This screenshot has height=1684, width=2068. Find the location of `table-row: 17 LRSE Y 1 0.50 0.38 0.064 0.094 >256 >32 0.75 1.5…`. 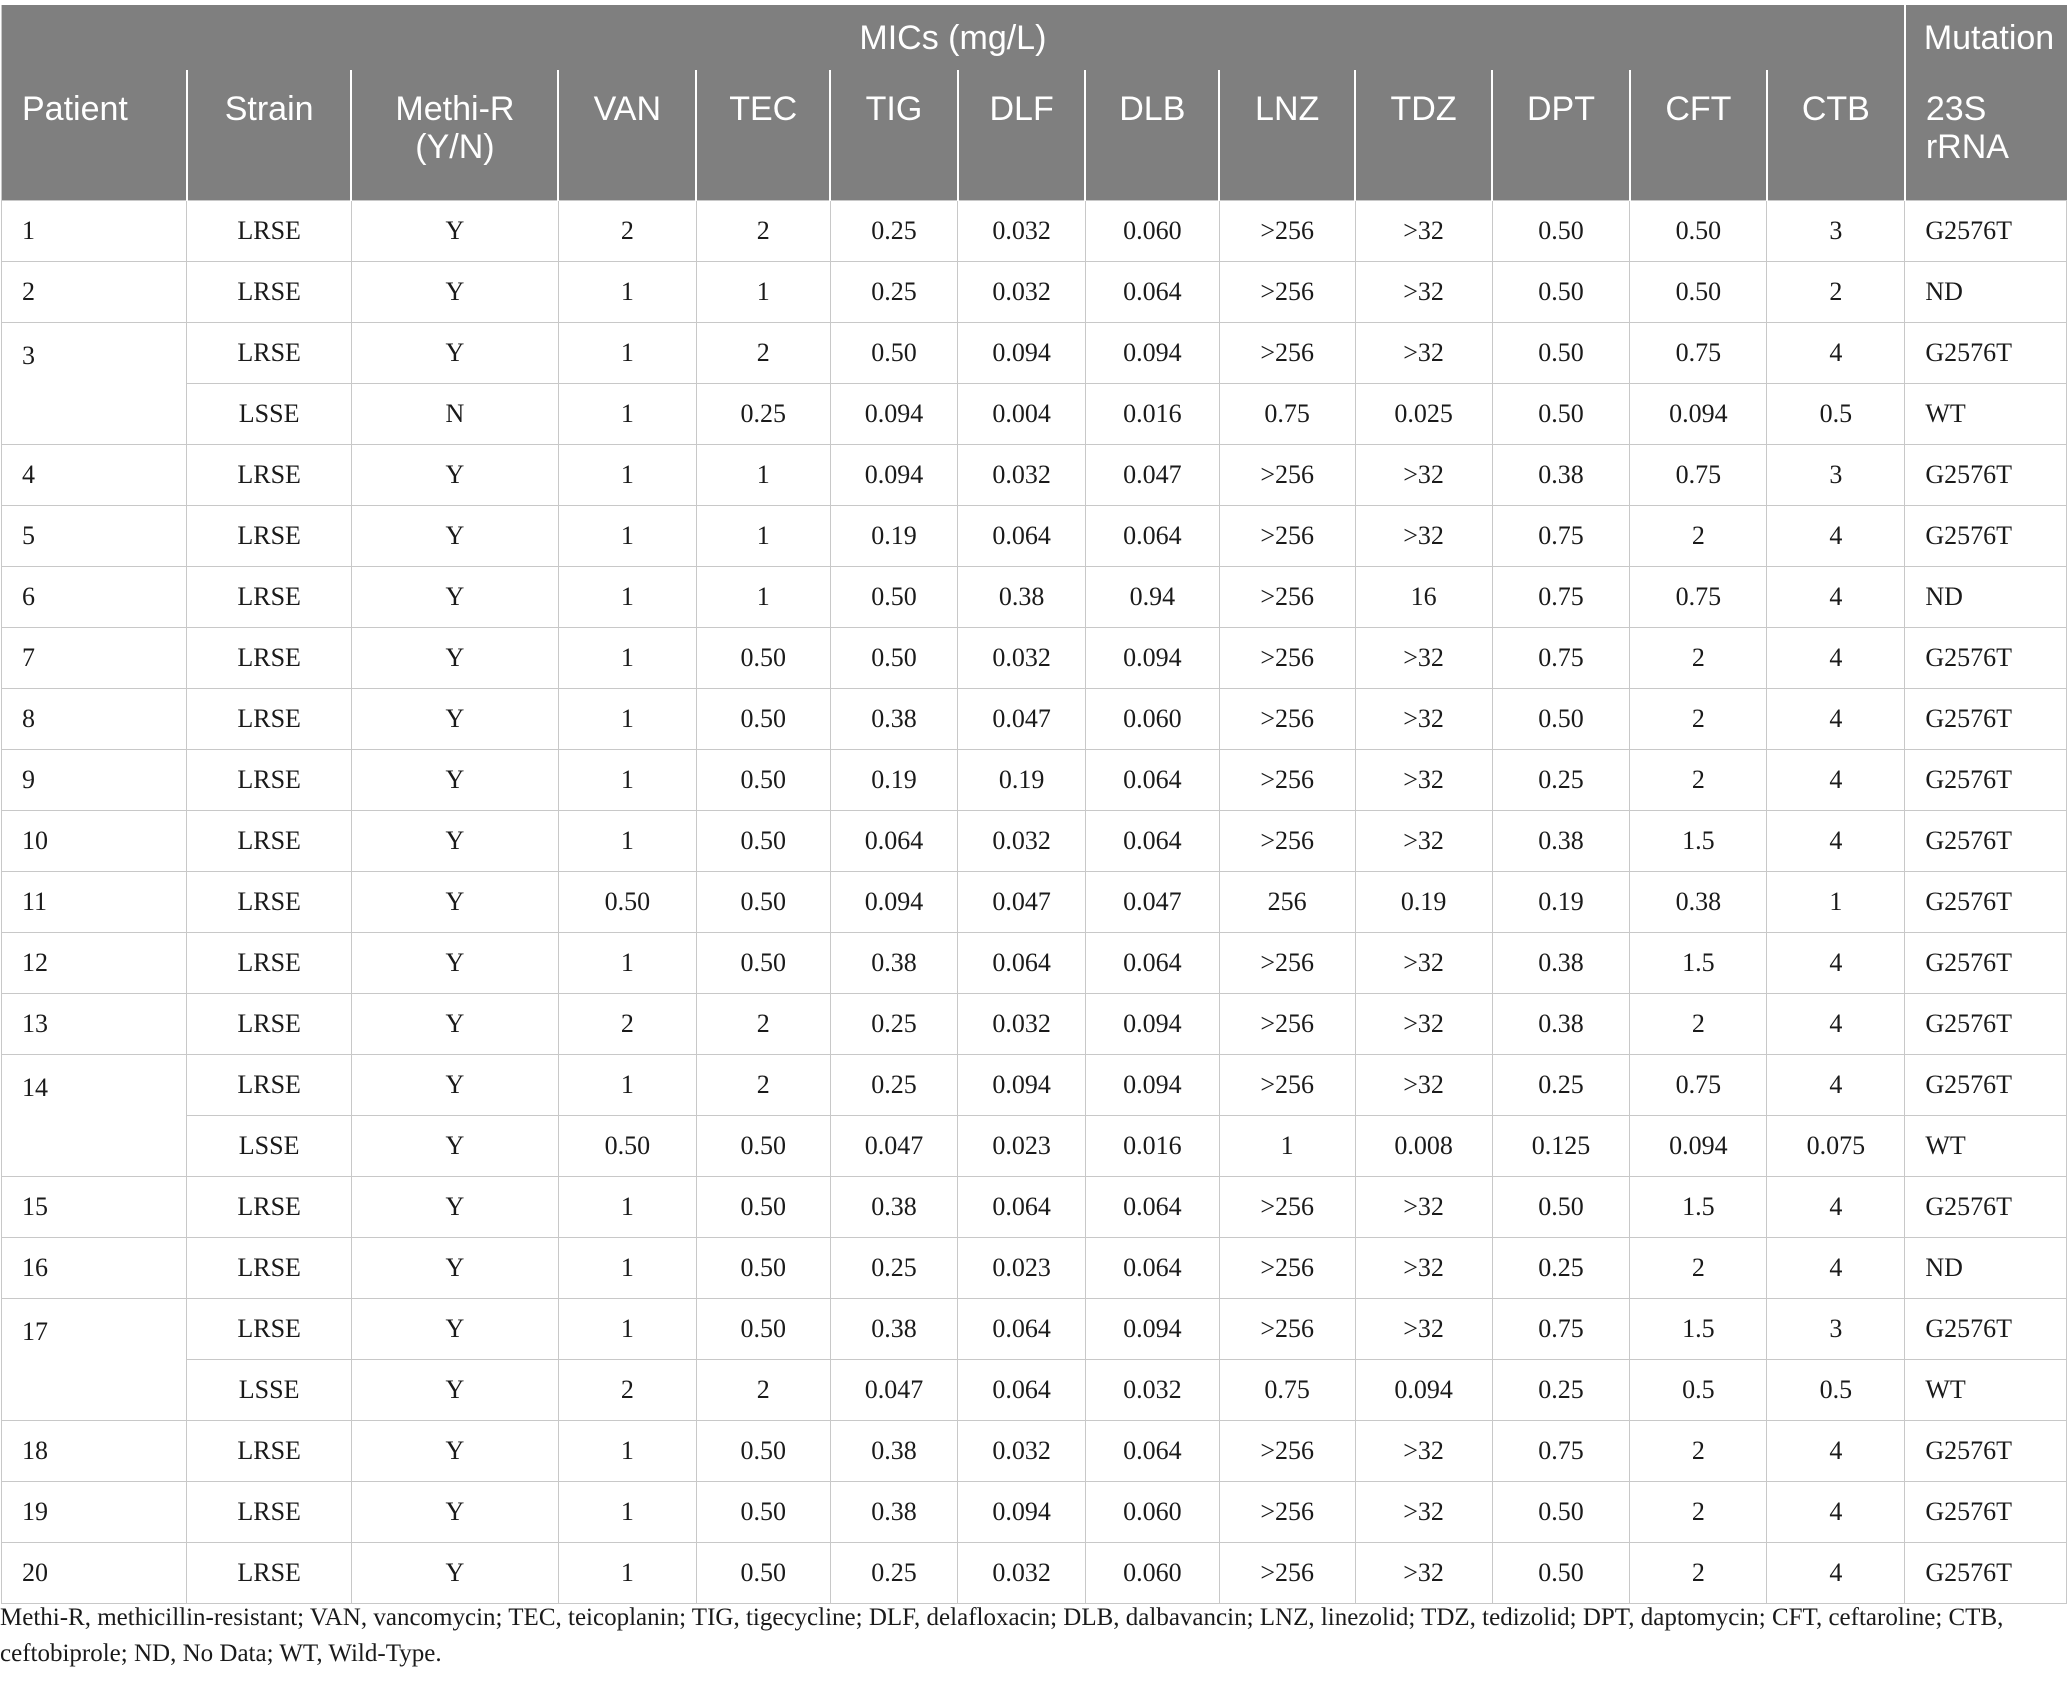

table-row: 17 LRSE Y 1 0.50 0.38 0.064 0.094 >256 >32 0.75 1.5… is located at coordinates (1033, 1359).